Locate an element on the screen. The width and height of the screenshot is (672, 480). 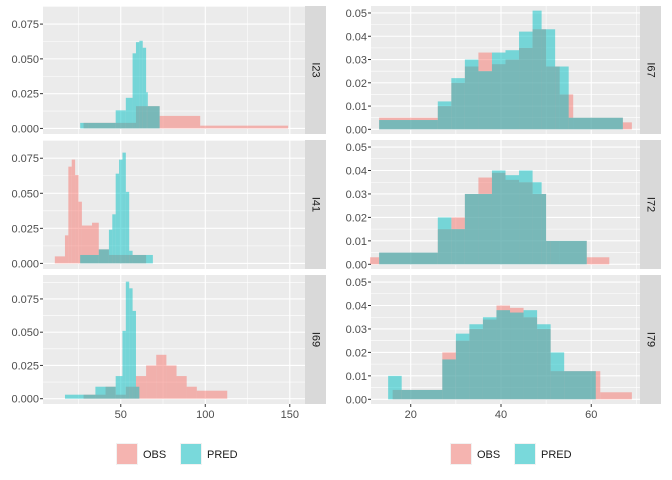
panel-i69: 0.000 0.025 0.050 0.075 I69 is located at coordinates (168, 340).